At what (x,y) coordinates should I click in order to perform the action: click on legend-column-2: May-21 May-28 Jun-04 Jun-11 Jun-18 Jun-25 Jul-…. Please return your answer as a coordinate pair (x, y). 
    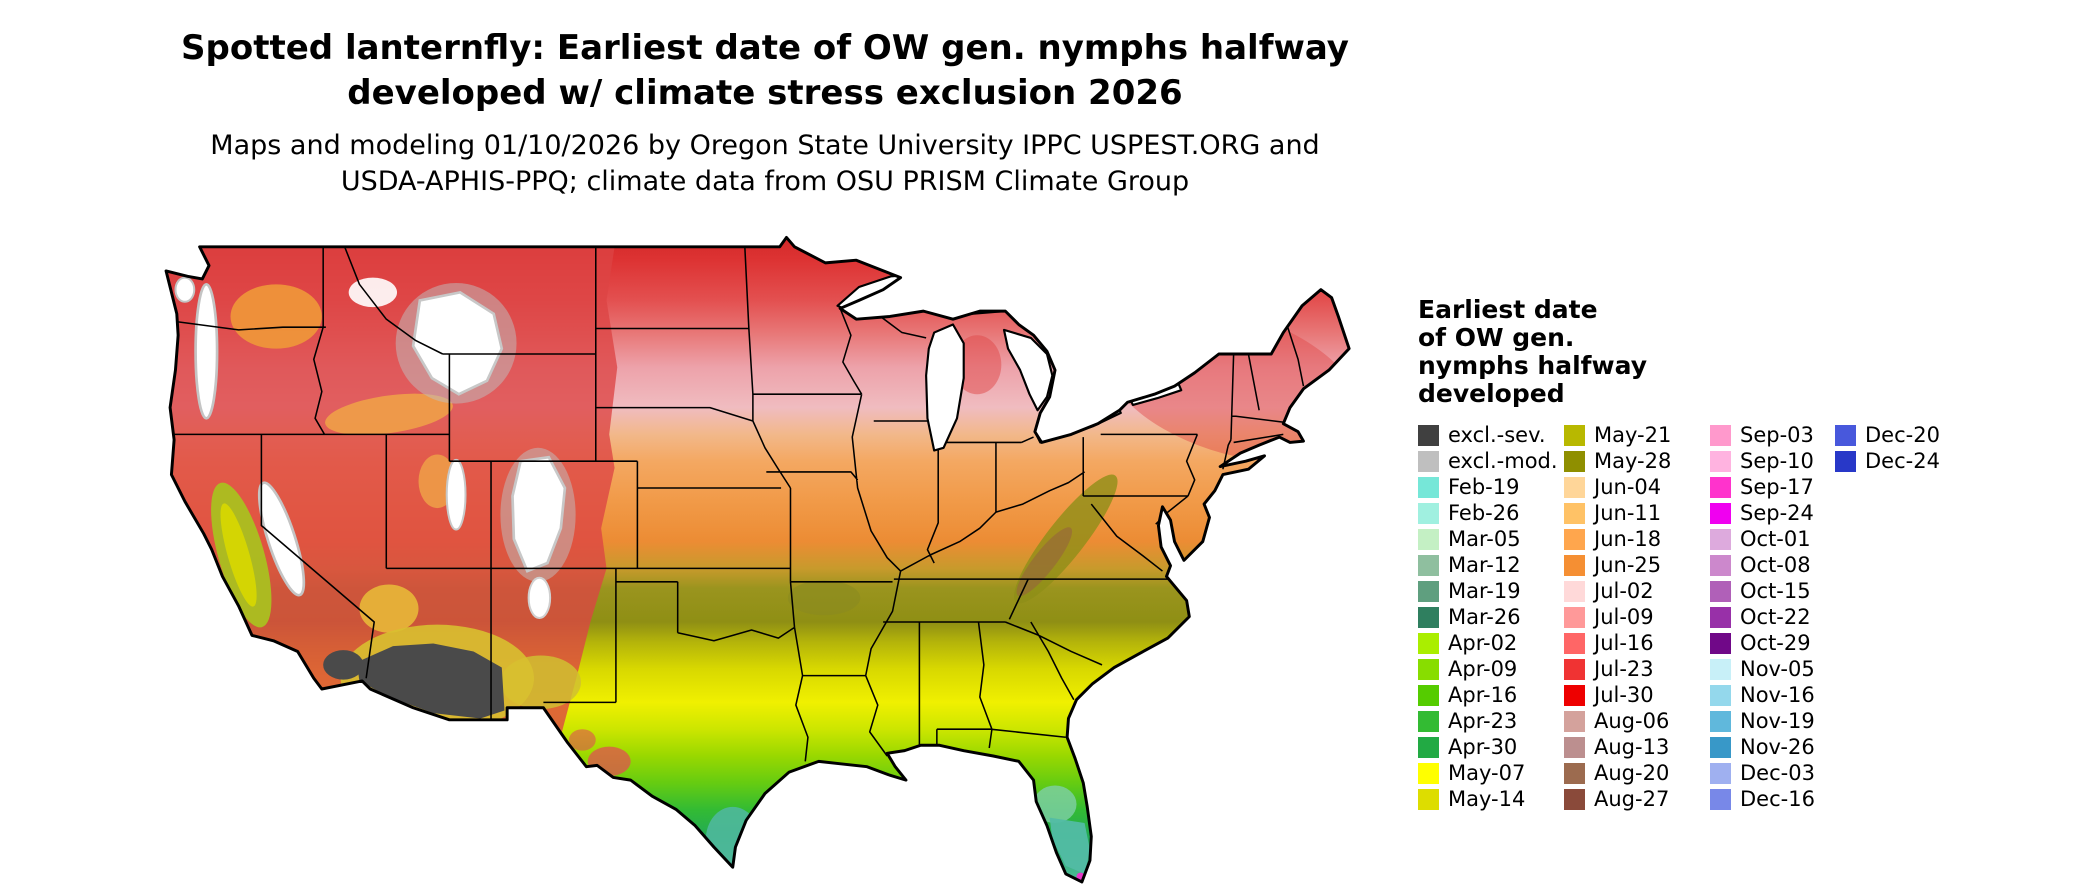
    Looking at the image, I should click on (1637, 617).